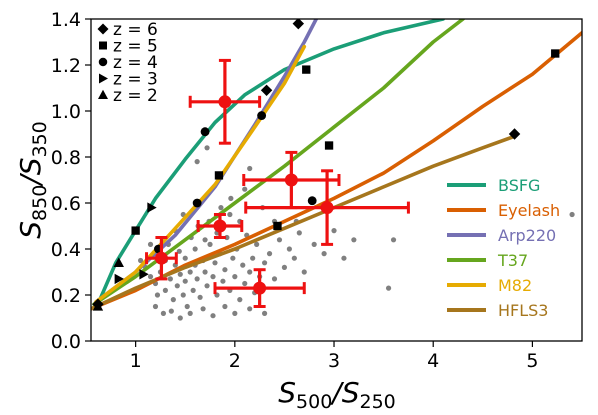  What do you see at coordinates (532, 361) in the screenshot?
I see `x-tick-label: 5` at bounding box center [532, 361].